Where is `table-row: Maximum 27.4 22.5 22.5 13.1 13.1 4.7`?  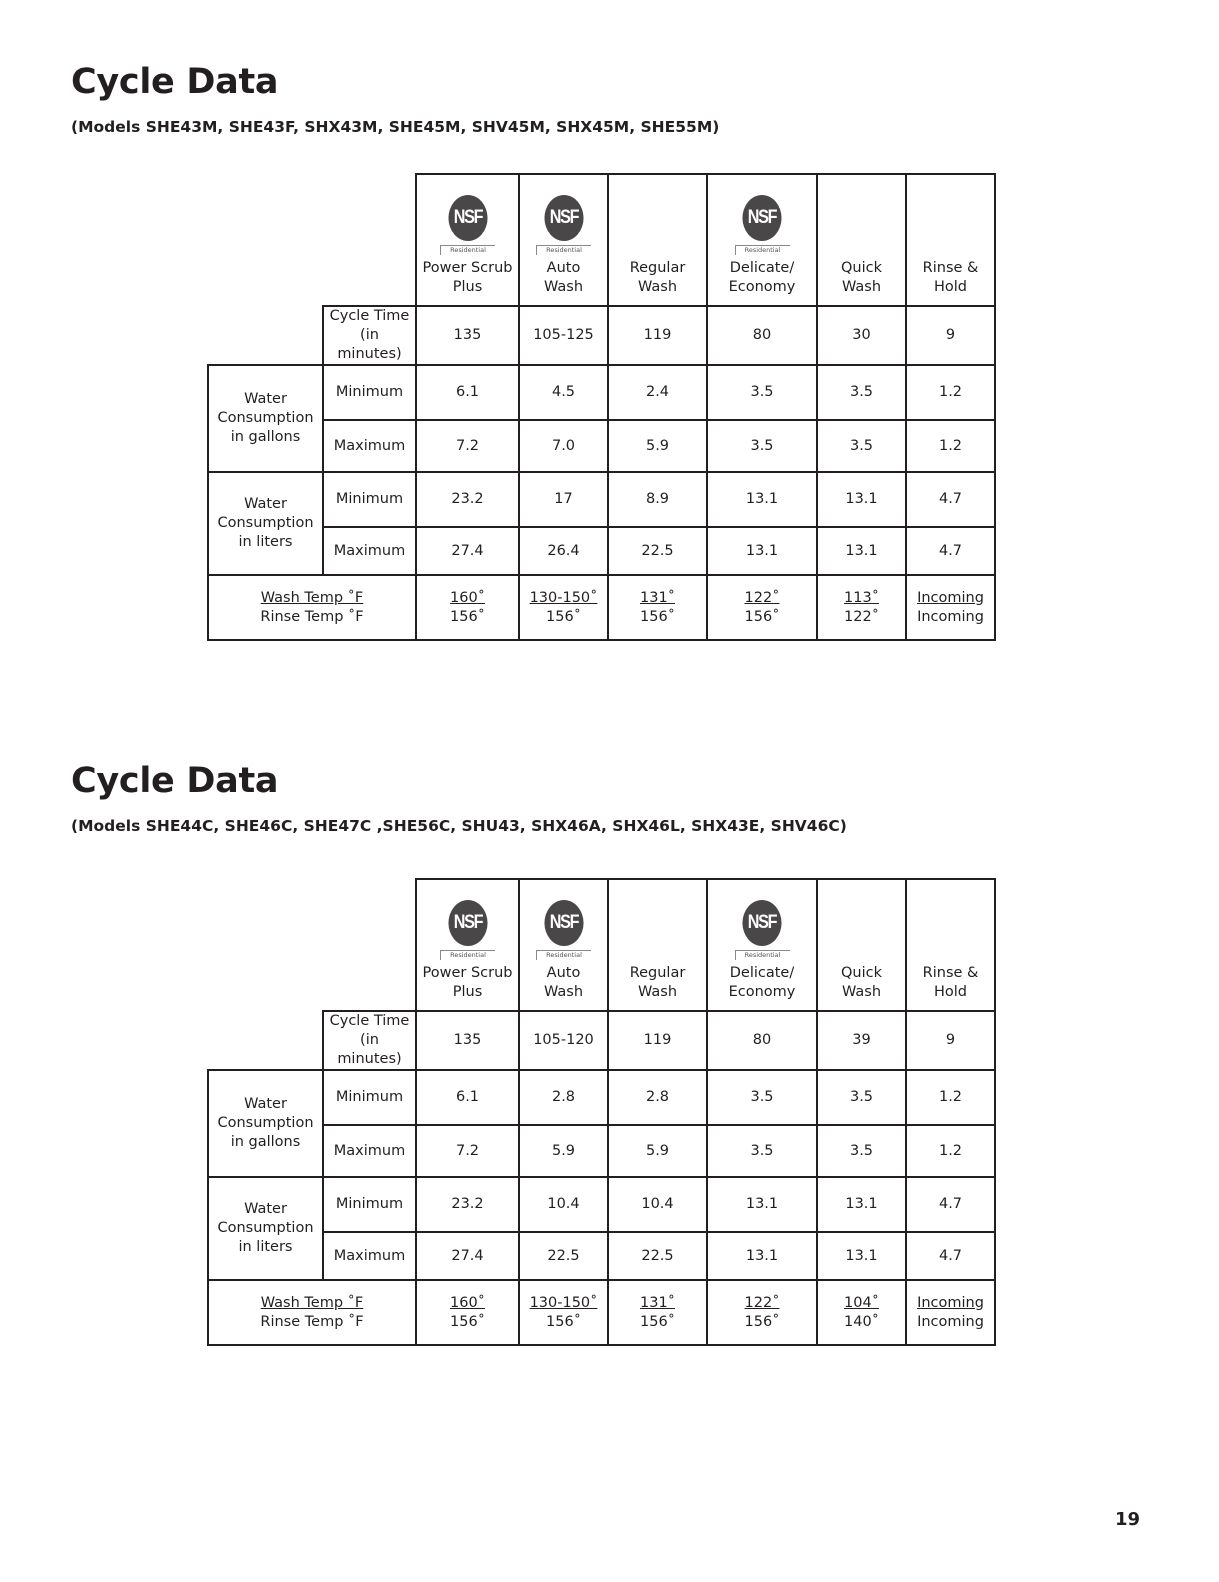
table-row: Maximum 27.4 22.5 22.5 13.1 13.1 4.7 is located at coordinates (602, 1256).